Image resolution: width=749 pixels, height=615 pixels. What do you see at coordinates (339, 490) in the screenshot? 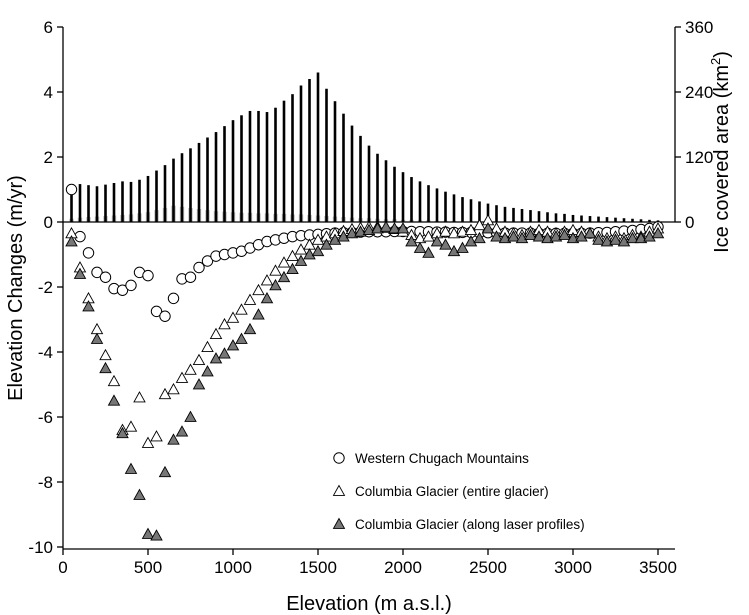
I see `legend-columbia-entire-marker` at bounding box center [339, 490].